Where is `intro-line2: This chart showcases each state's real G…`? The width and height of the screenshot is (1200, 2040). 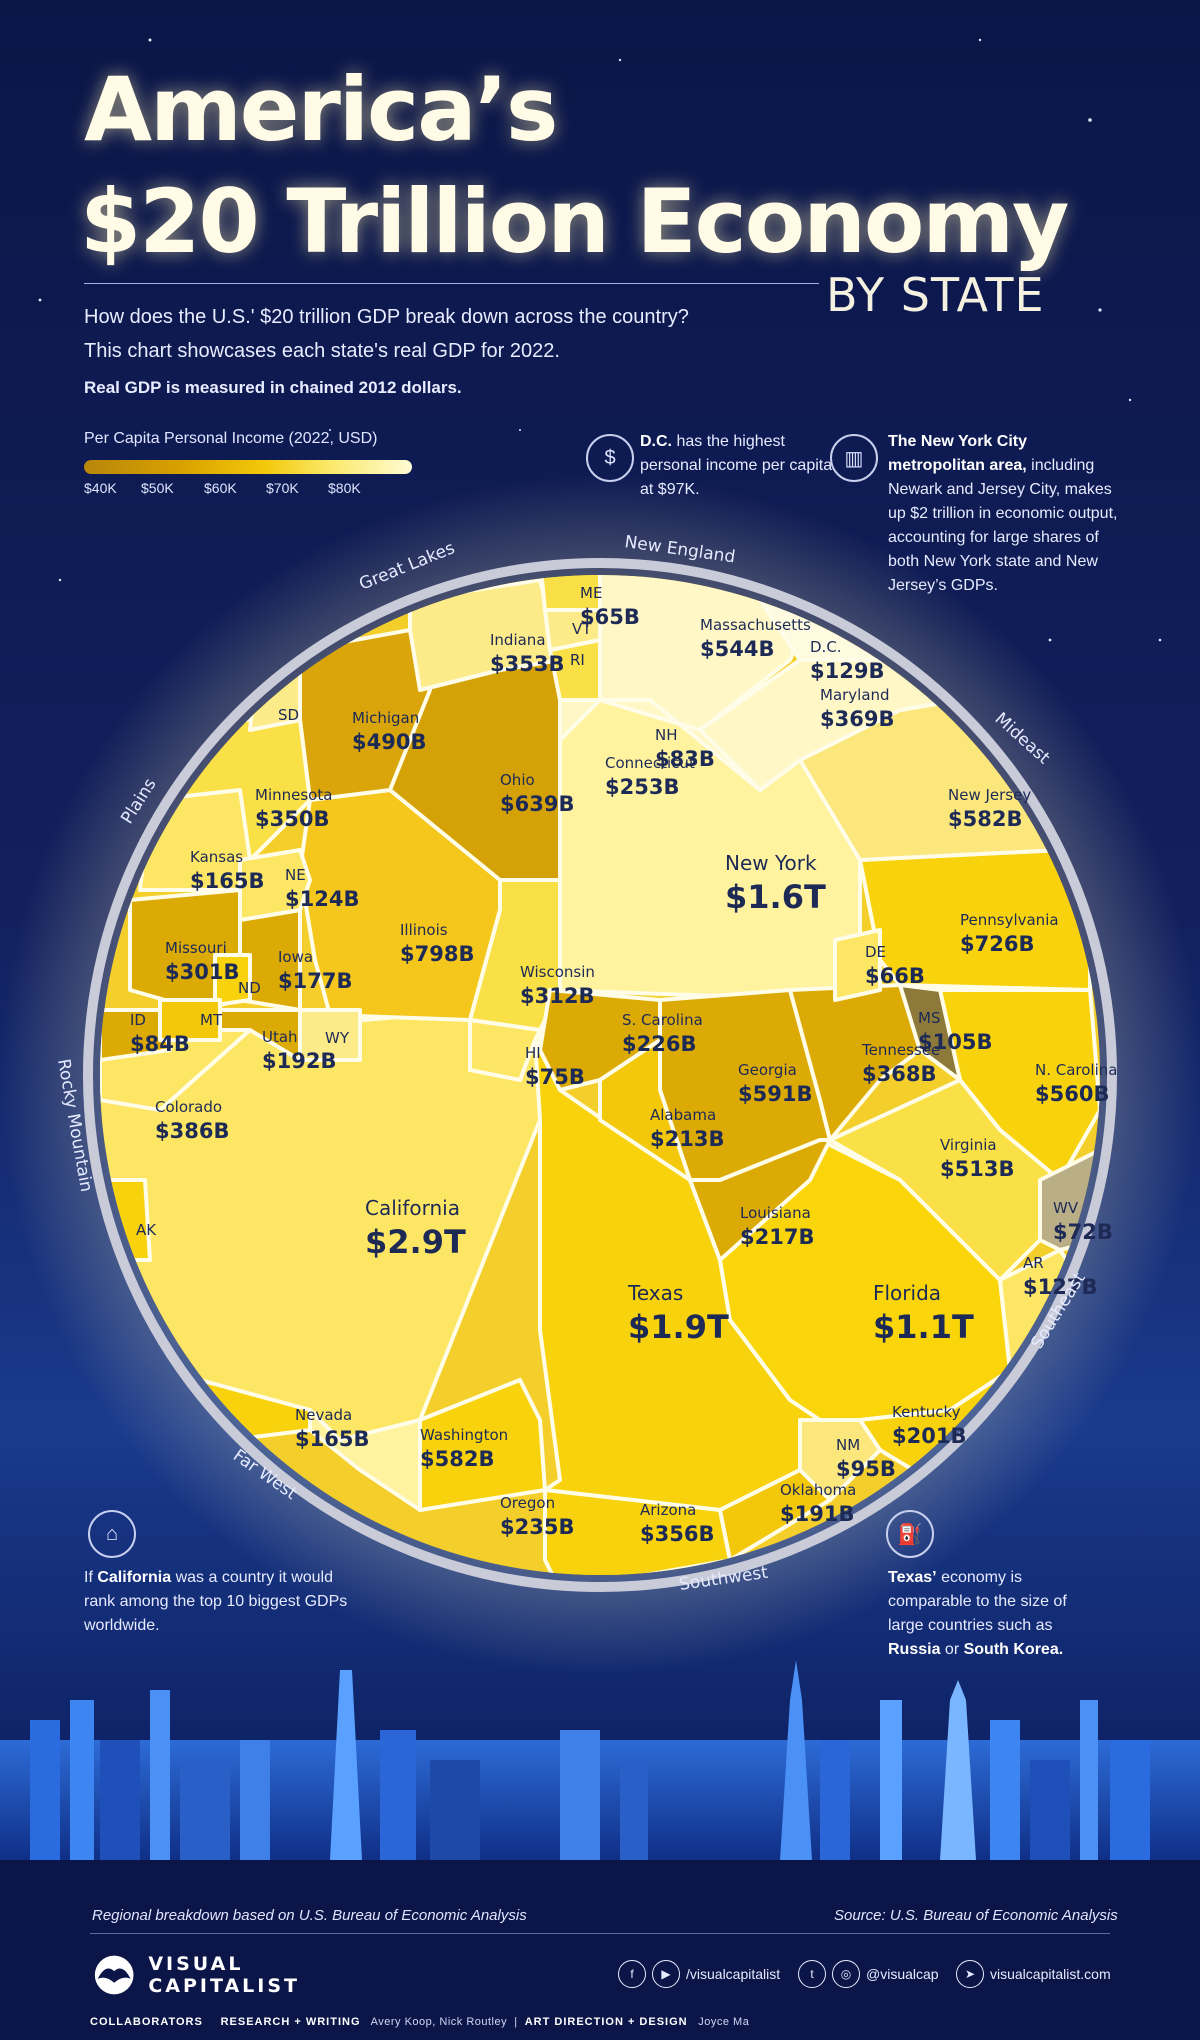
intro-line2: This chart showcases each state's real G… is located at coordinates (322, 351).